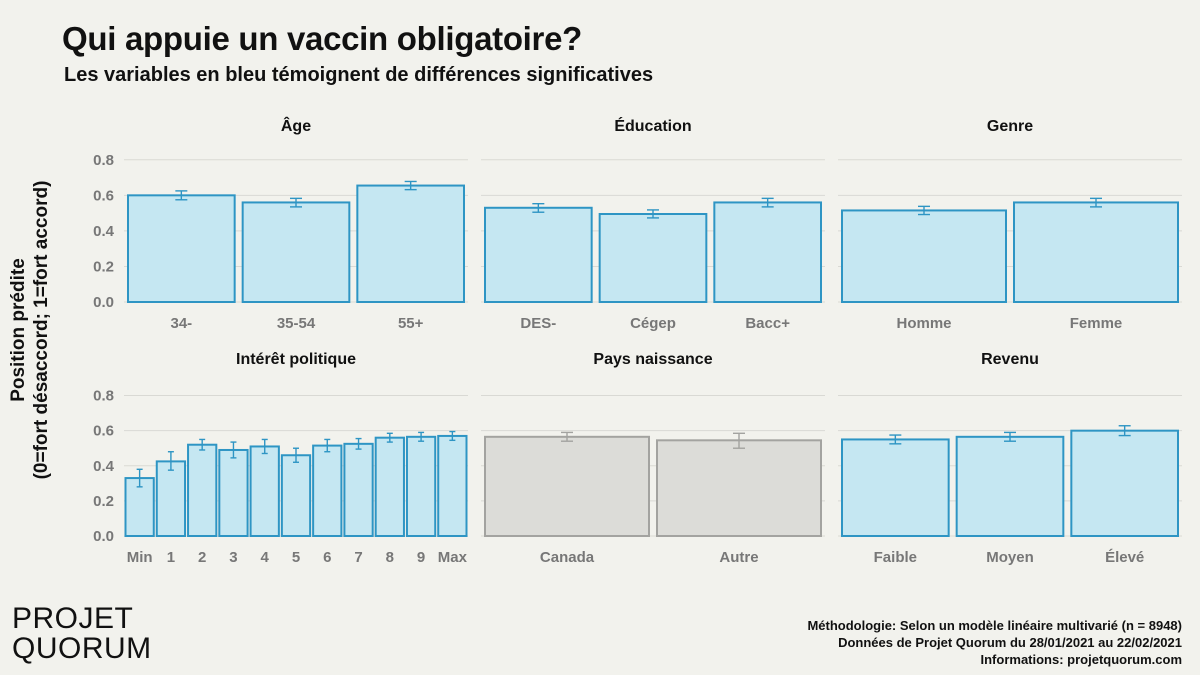 The width and height of the screenshot is (1200, 675). Describe the element at coordinates (202, 557) in the screenshot. I see `x-tick-label: 2` at that location.